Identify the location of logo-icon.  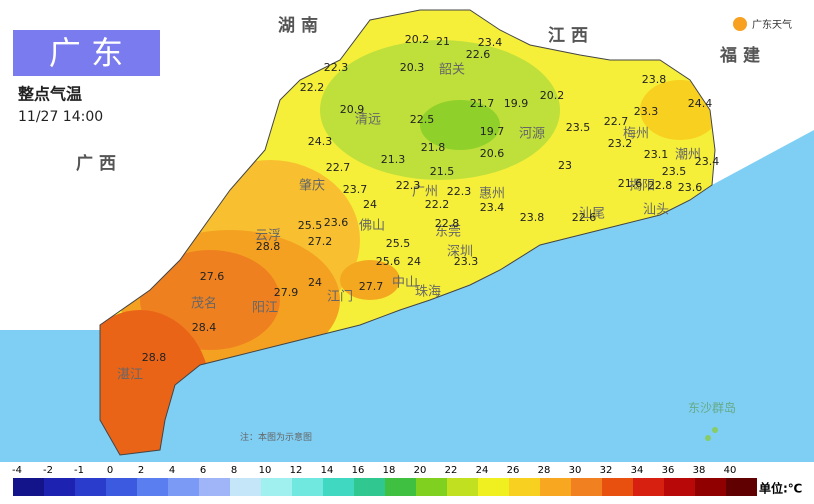
(740, 24).